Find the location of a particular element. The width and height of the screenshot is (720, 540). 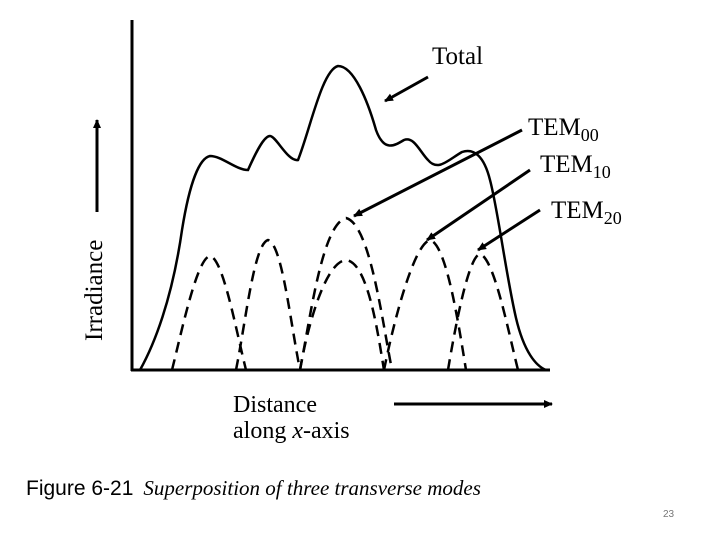

tem10-label: TEM10 is located at coordinates (575, 166).